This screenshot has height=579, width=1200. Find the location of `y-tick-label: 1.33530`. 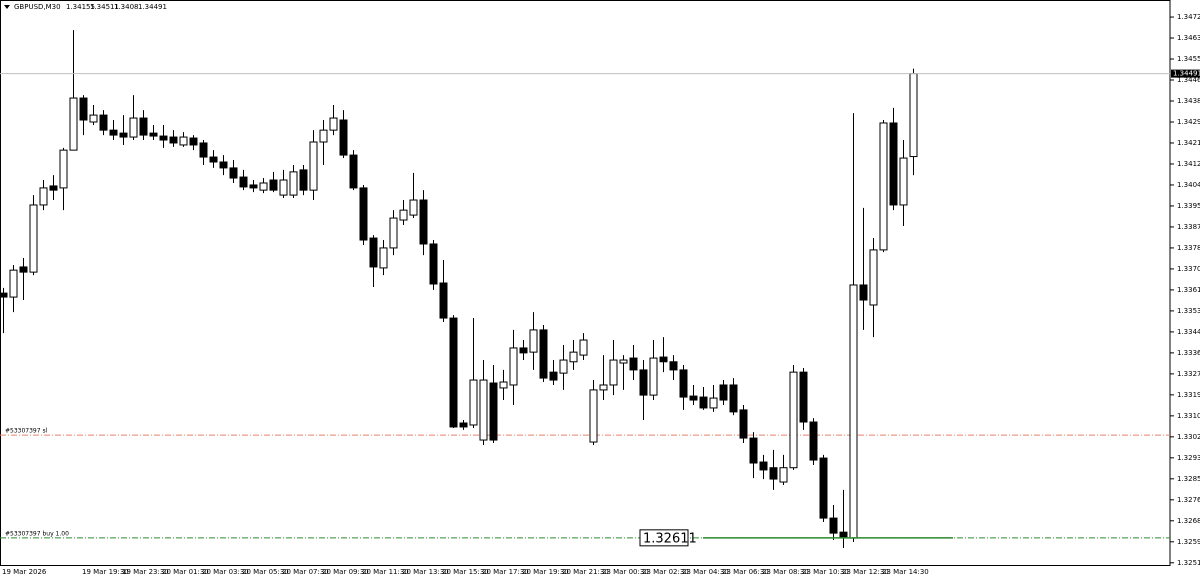

y-tick-label: 1.33530 is located at coordinates (1188, 311).